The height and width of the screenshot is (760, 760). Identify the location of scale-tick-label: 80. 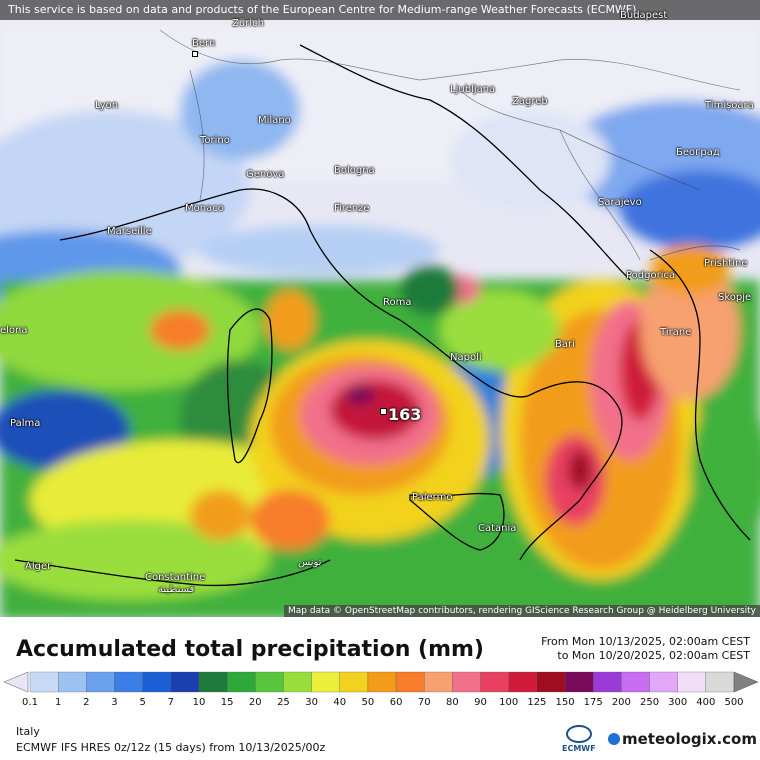
(452, 702).